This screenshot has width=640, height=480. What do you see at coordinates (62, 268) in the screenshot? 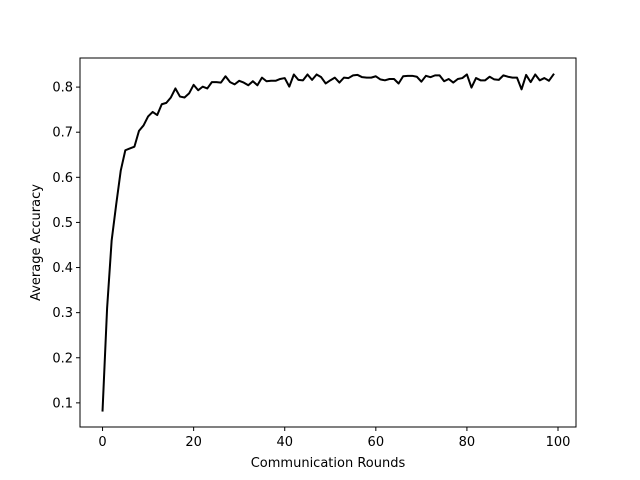
I see `y-tick-label: 0.4` at bounding box center [62, 268].